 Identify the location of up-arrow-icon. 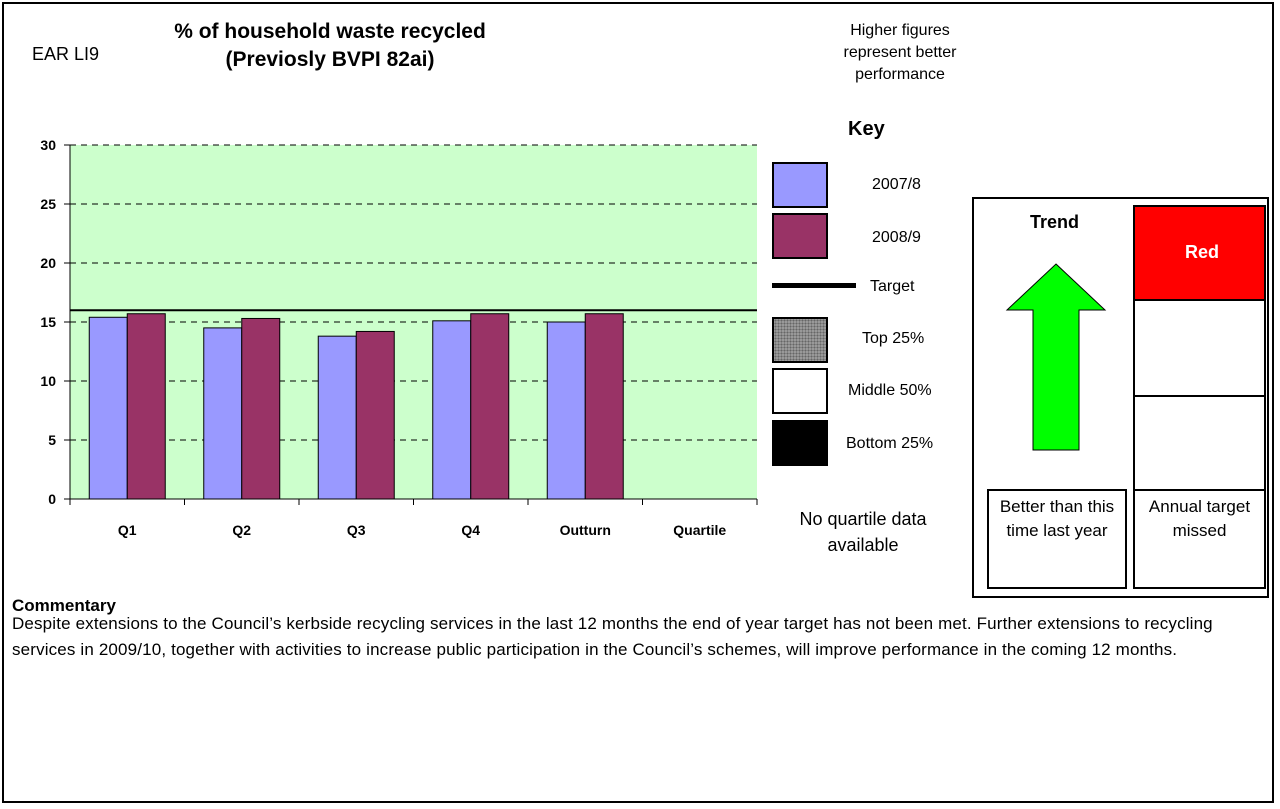
(1056, 357).